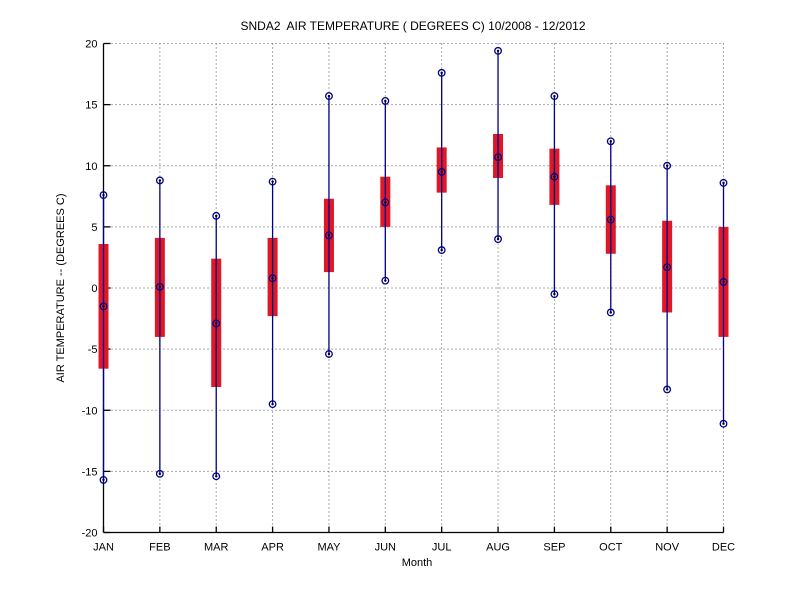 This screenshot has height=600, width=800. I want to click on y-tick-label: 0, so click(94, 289).